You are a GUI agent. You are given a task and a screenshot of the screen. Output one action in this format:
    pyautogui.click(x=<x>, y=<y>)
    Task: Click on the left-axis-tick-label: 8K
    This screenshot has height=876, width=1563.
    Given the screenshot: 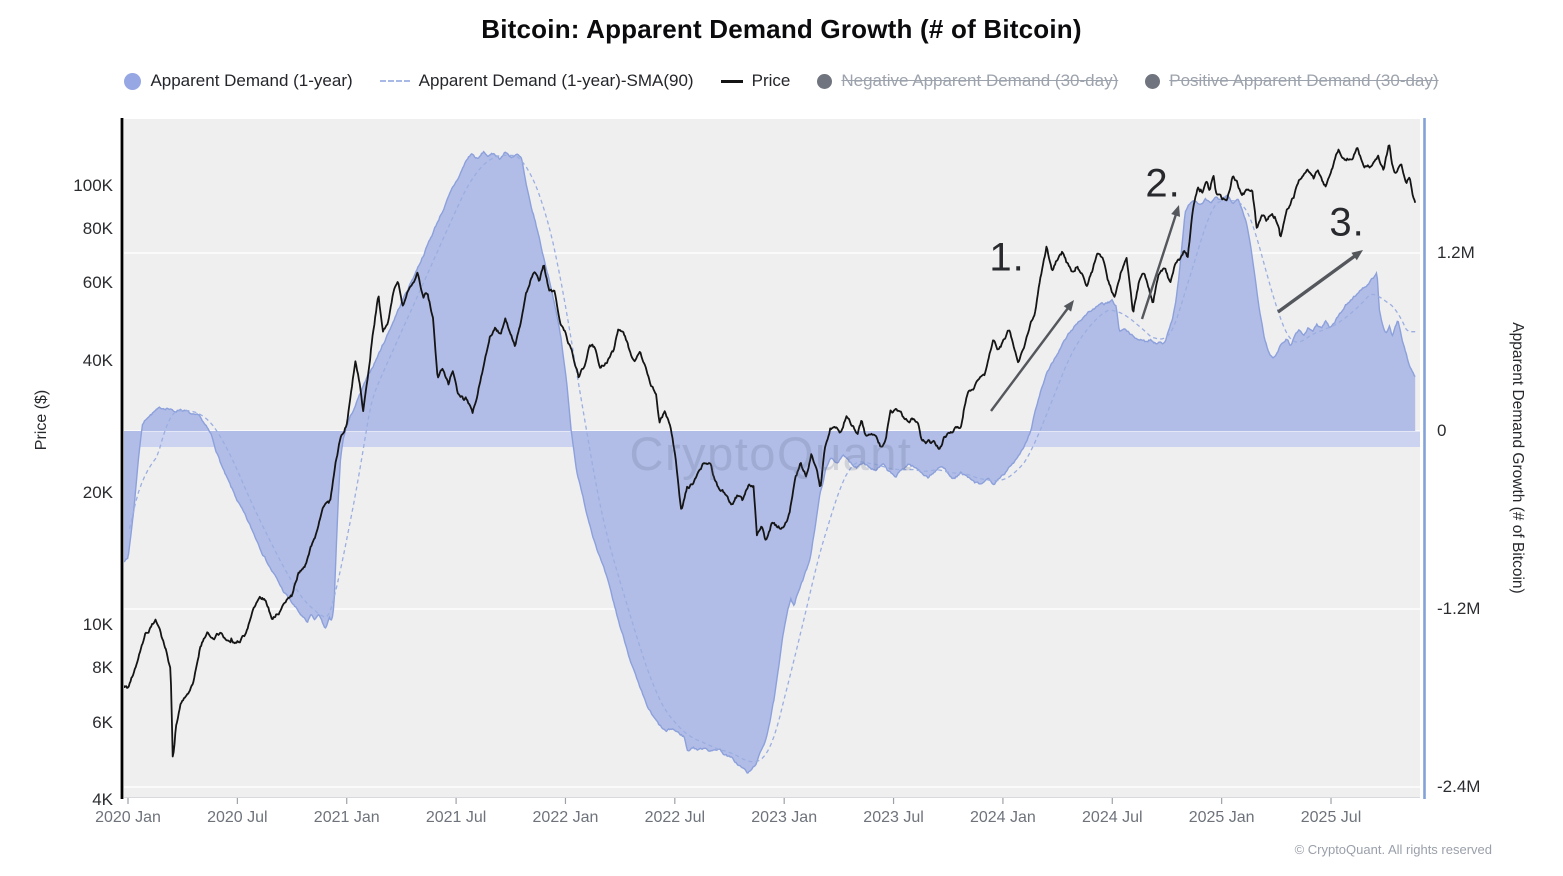 What is the action you would take?
    pyautogui.click(x=102, y=667)
    